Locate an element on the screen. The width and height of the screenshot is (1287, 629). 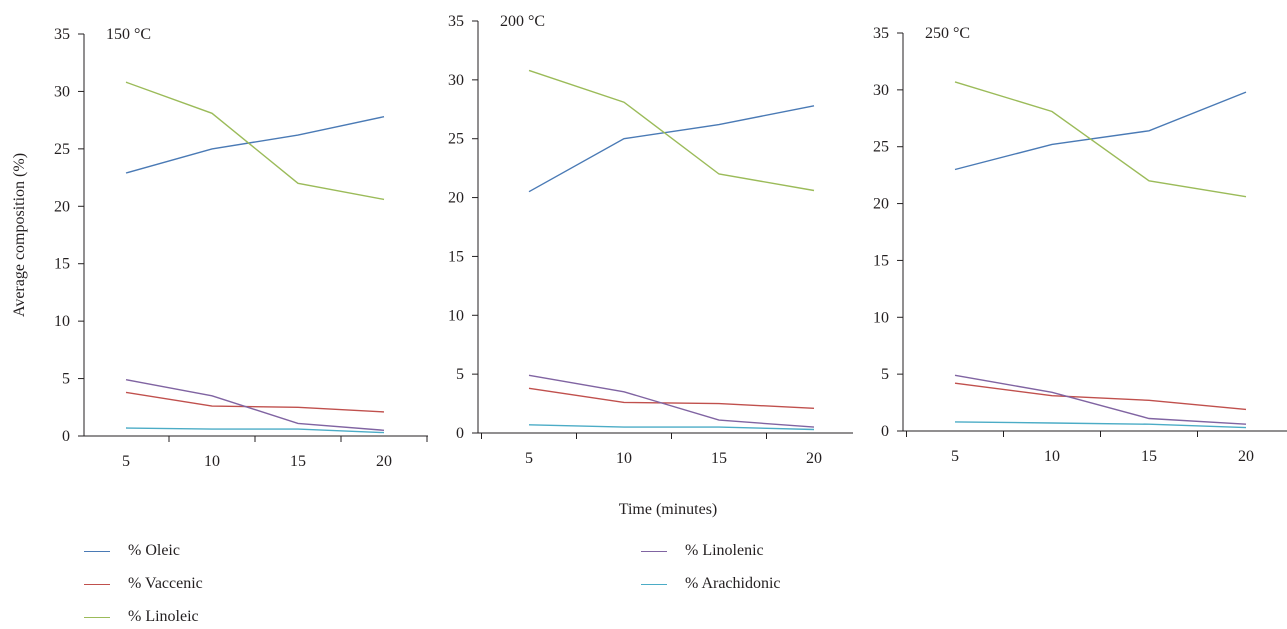
legend-item: % Arachidonic is located at coordinates (711, 584).